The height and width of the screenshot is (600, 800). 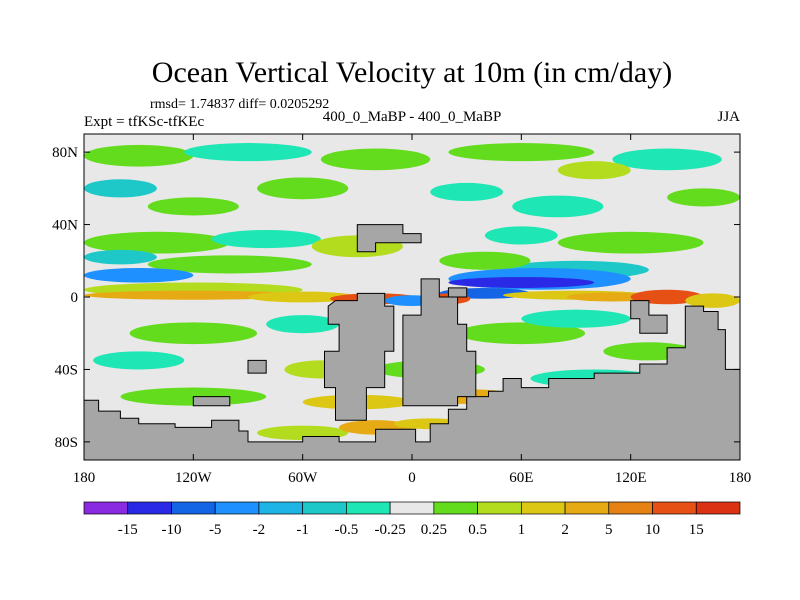 What do you see at coordinates (215, 530) in the screenshot?
I see `colorbar-label: -5` at bounding box center [215, 530].